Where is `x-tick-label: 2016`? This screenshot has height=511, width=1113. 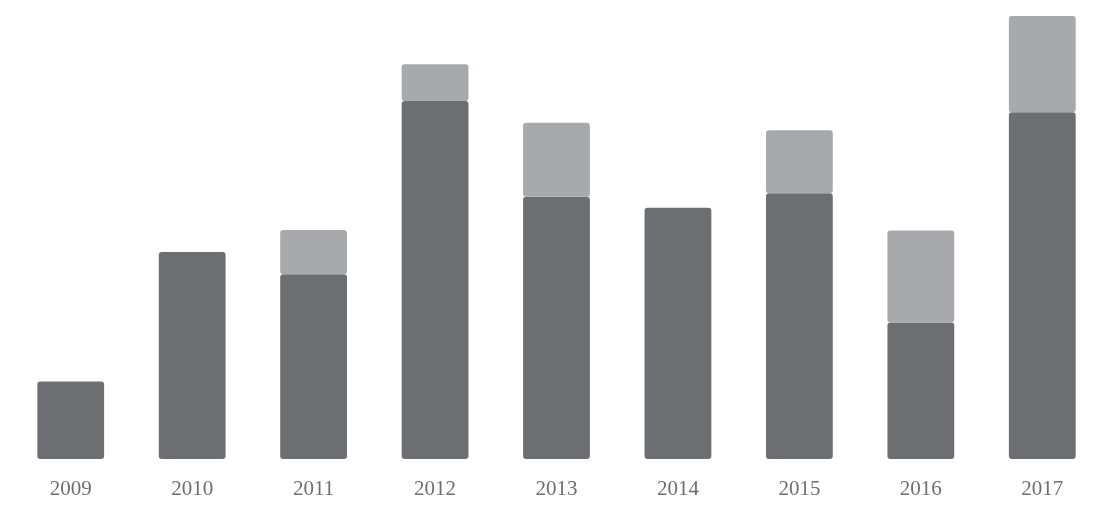 x-tick-label: 2016 is located at coordinates (920, 487).